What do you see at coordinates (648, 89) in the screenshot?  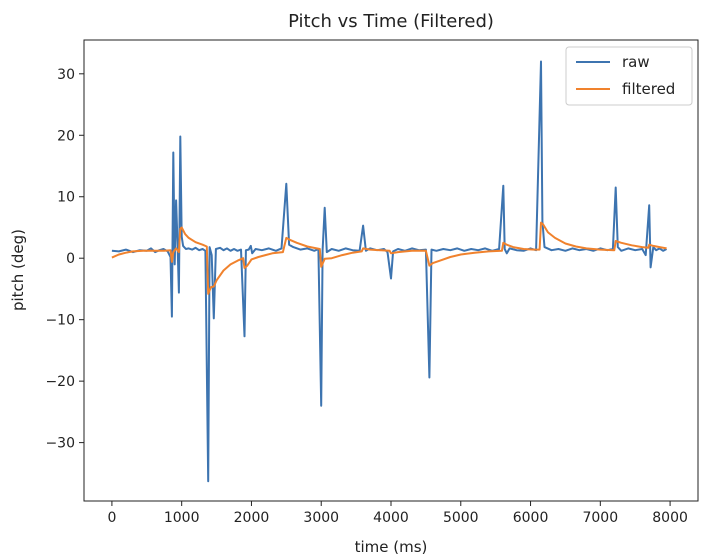 I see `legend-label-filtered: filtered` at bounding box center [648, 89].